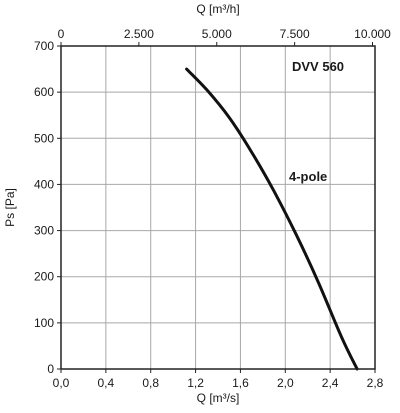 This screenshot has width=400, height=413. Describe the element at coordinates (10, 207) in the screenshot. I see `y-axis-title: Ps [Pa]` at that location.